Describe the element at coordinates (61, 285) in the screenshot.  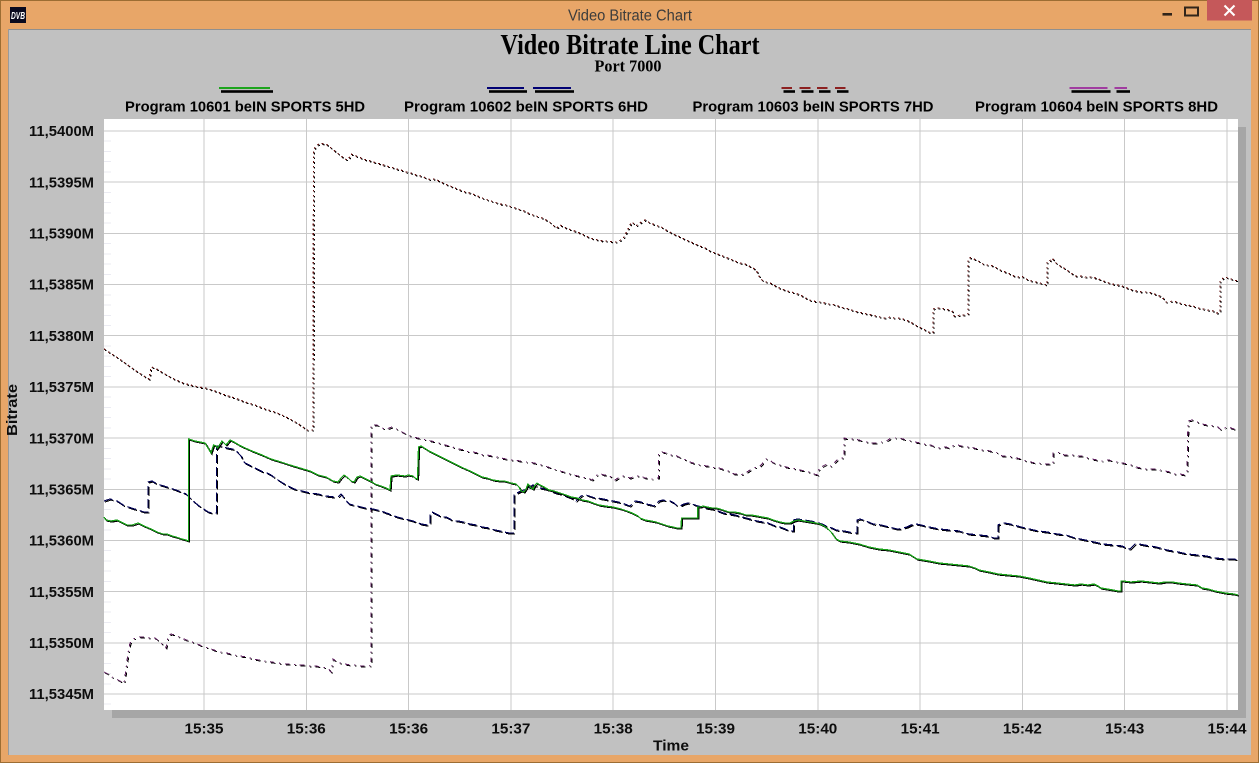
I see `svg-text: 11,5385M` at that location.